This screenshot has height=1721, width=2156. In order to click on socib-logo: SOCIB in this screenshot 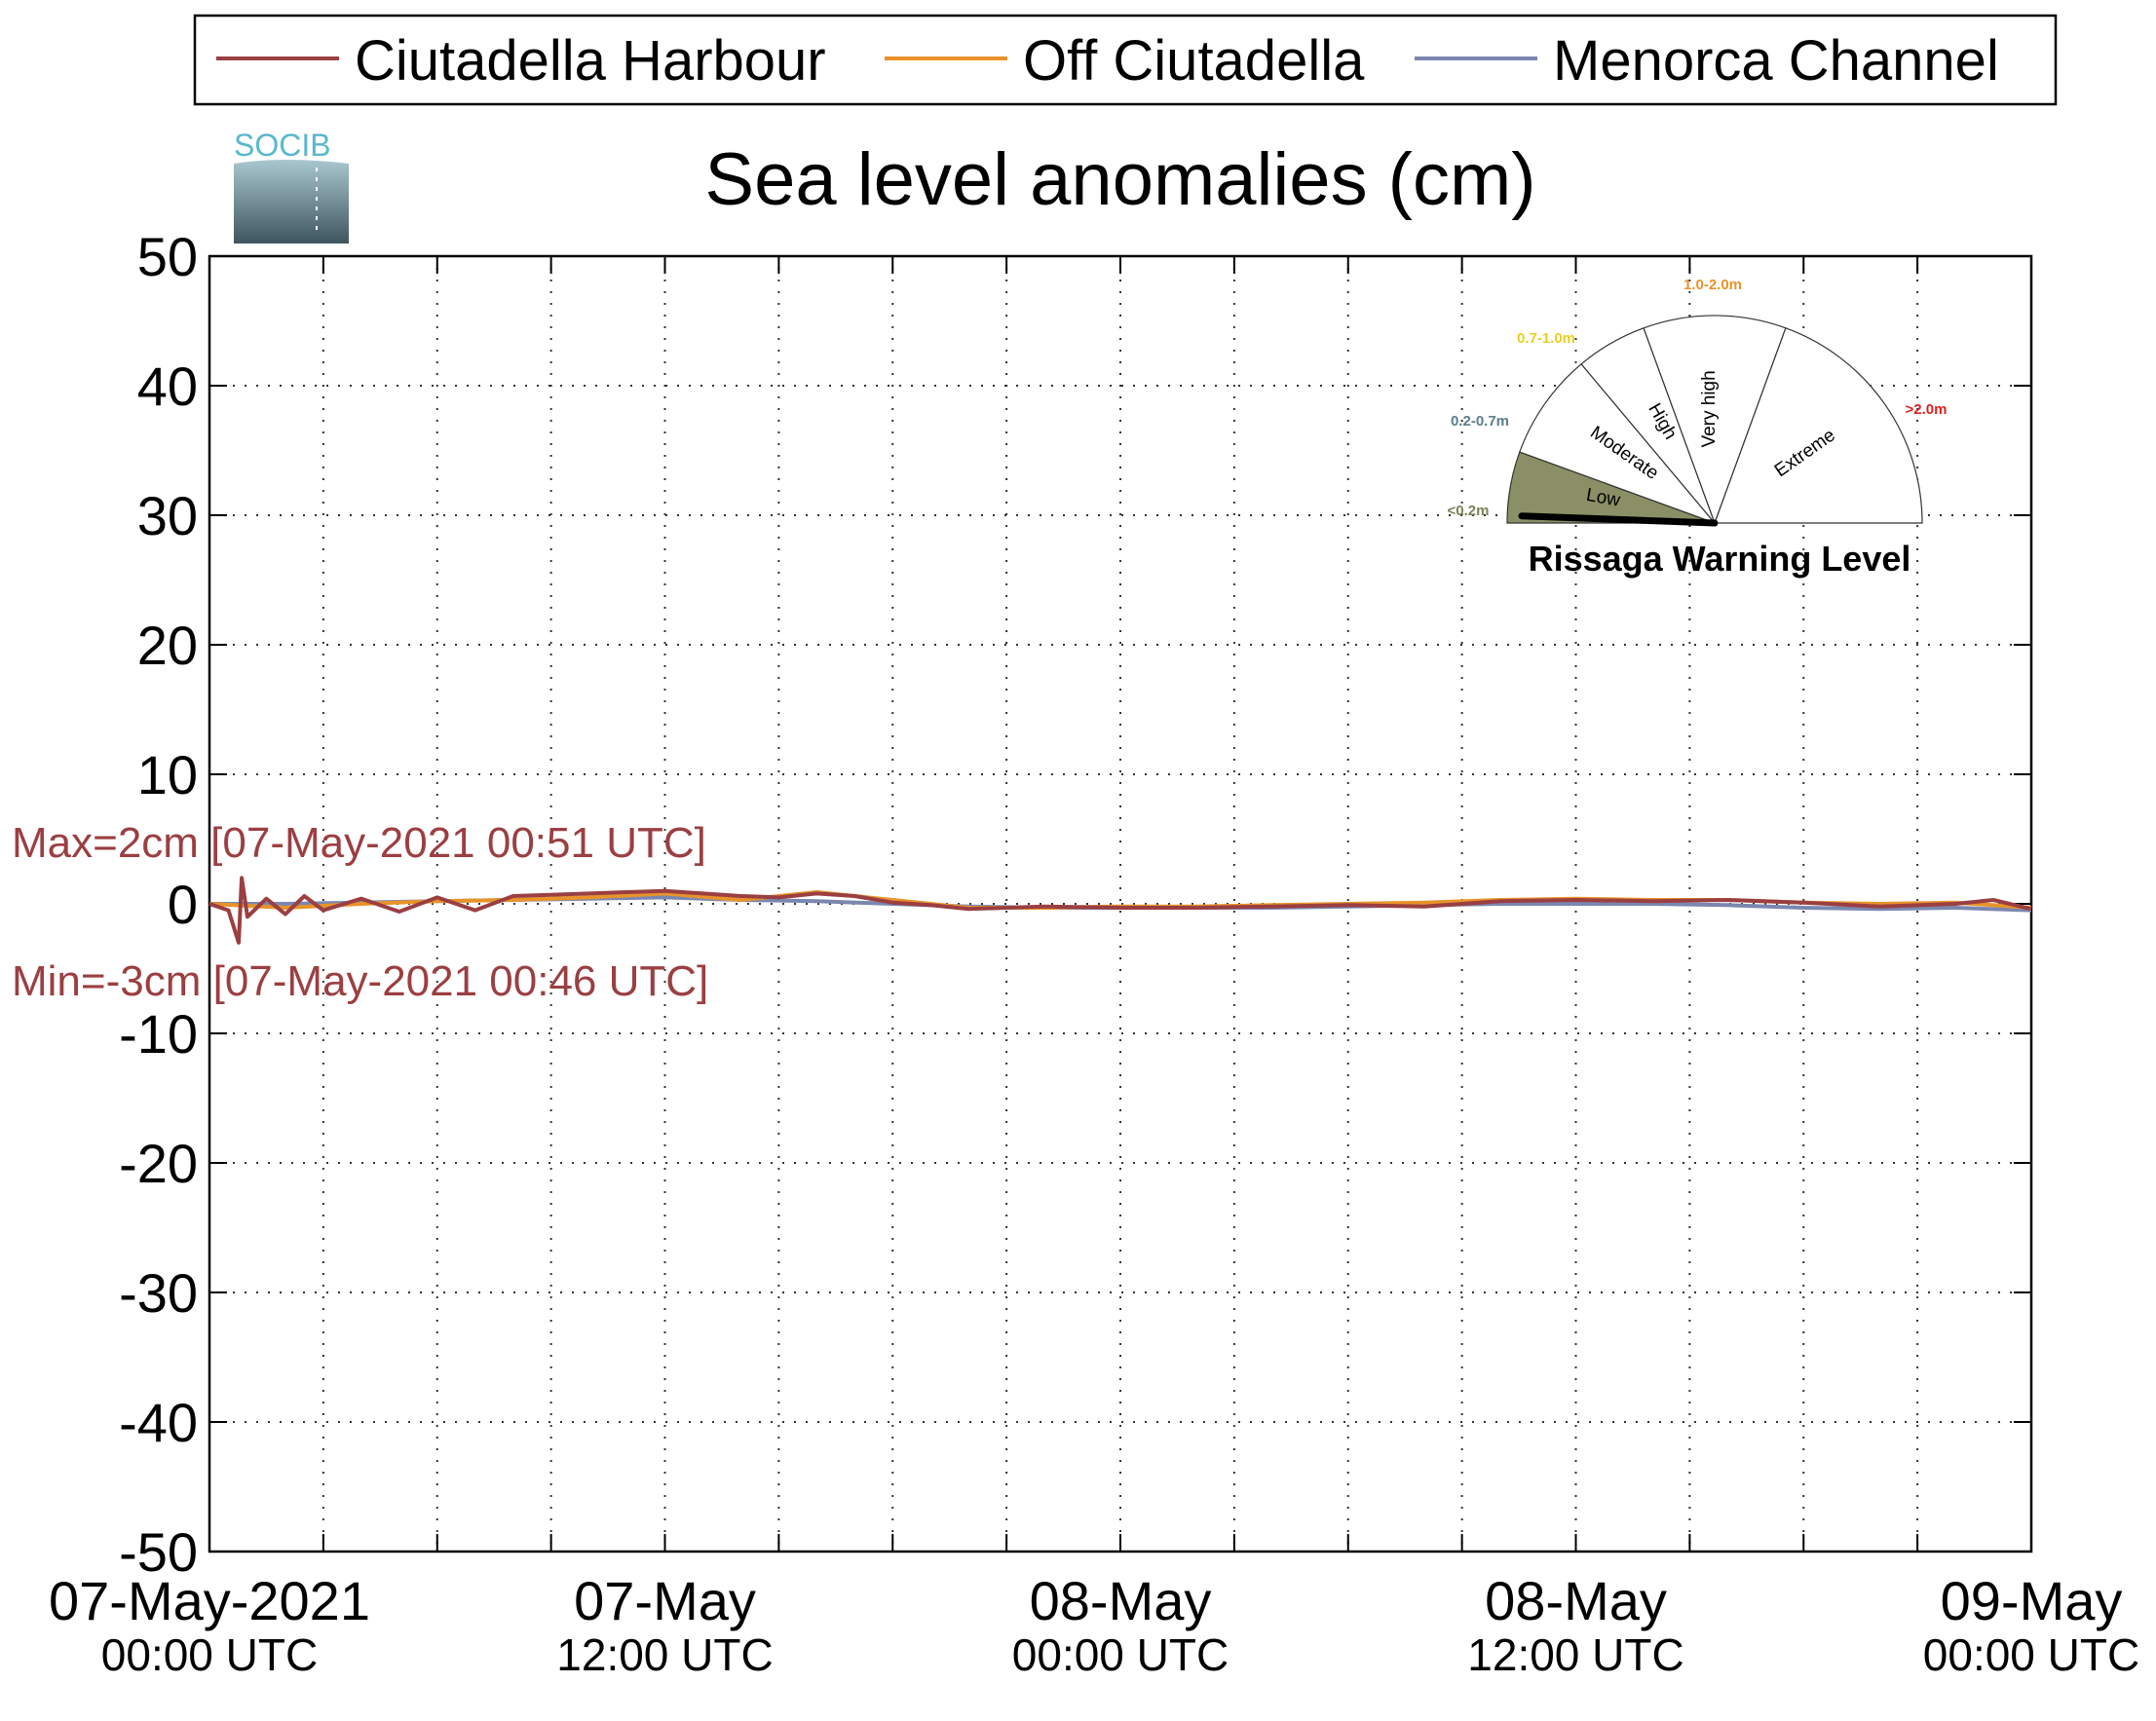, I will do `click(292, 185)`.